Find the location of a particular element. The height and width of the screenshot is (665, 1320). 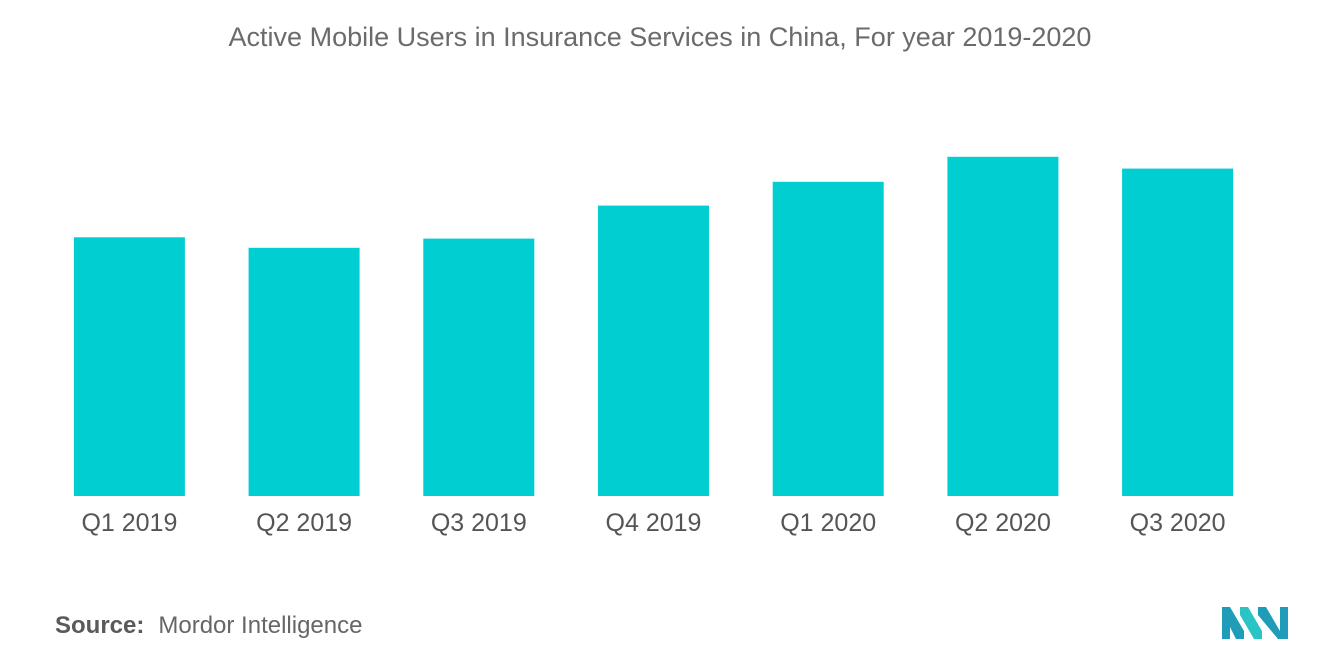

x-tick-label: Q4 2019 is located at coordinates (654, 523).